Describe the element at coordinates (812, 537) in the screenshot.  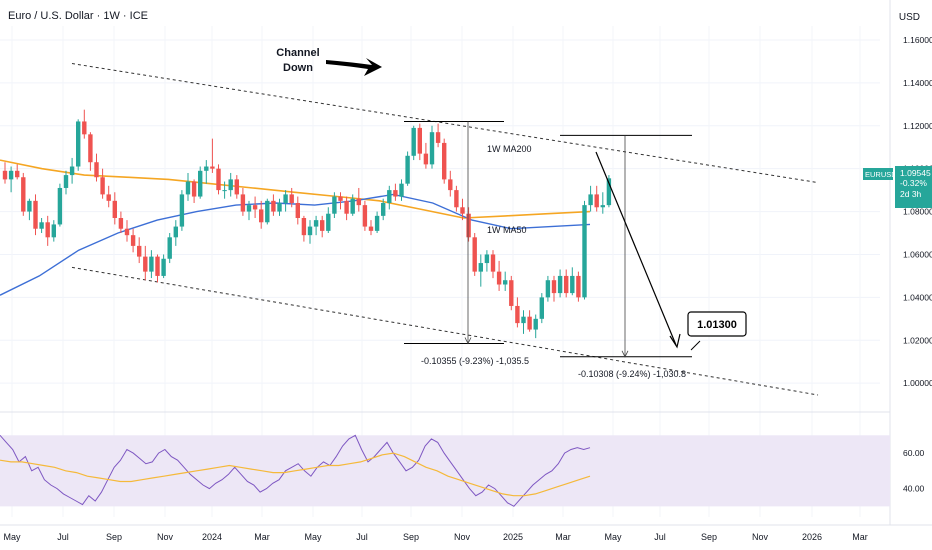
I see `time-tick-label: 2026` at that location.